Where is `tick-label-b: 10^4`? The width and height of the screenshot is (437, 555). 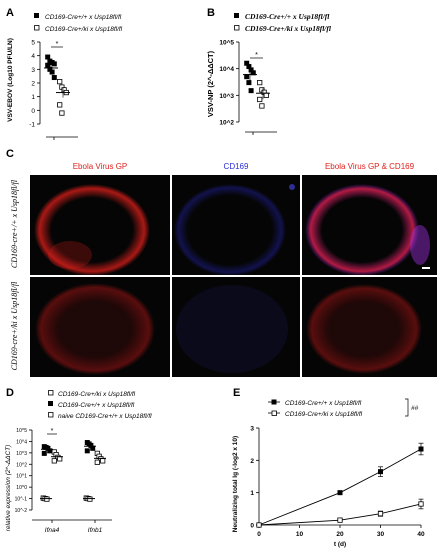
tick-label-b: 10^4 is located at coordinates (226, 69).